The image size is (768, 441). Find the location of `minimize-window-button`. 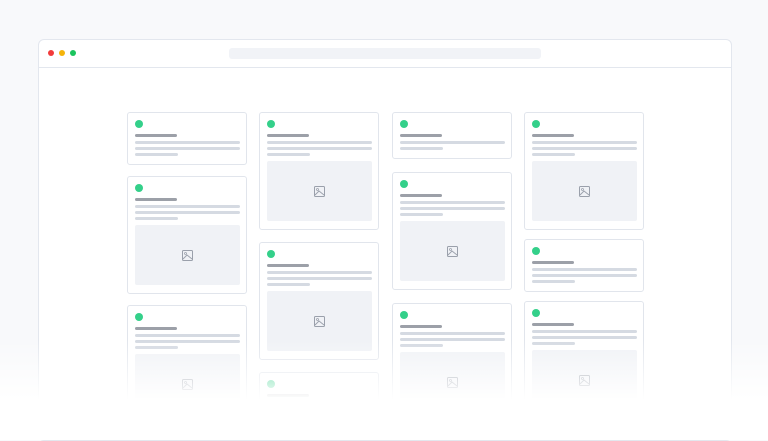

minimize-window-button is located at coordinates (62, 53).